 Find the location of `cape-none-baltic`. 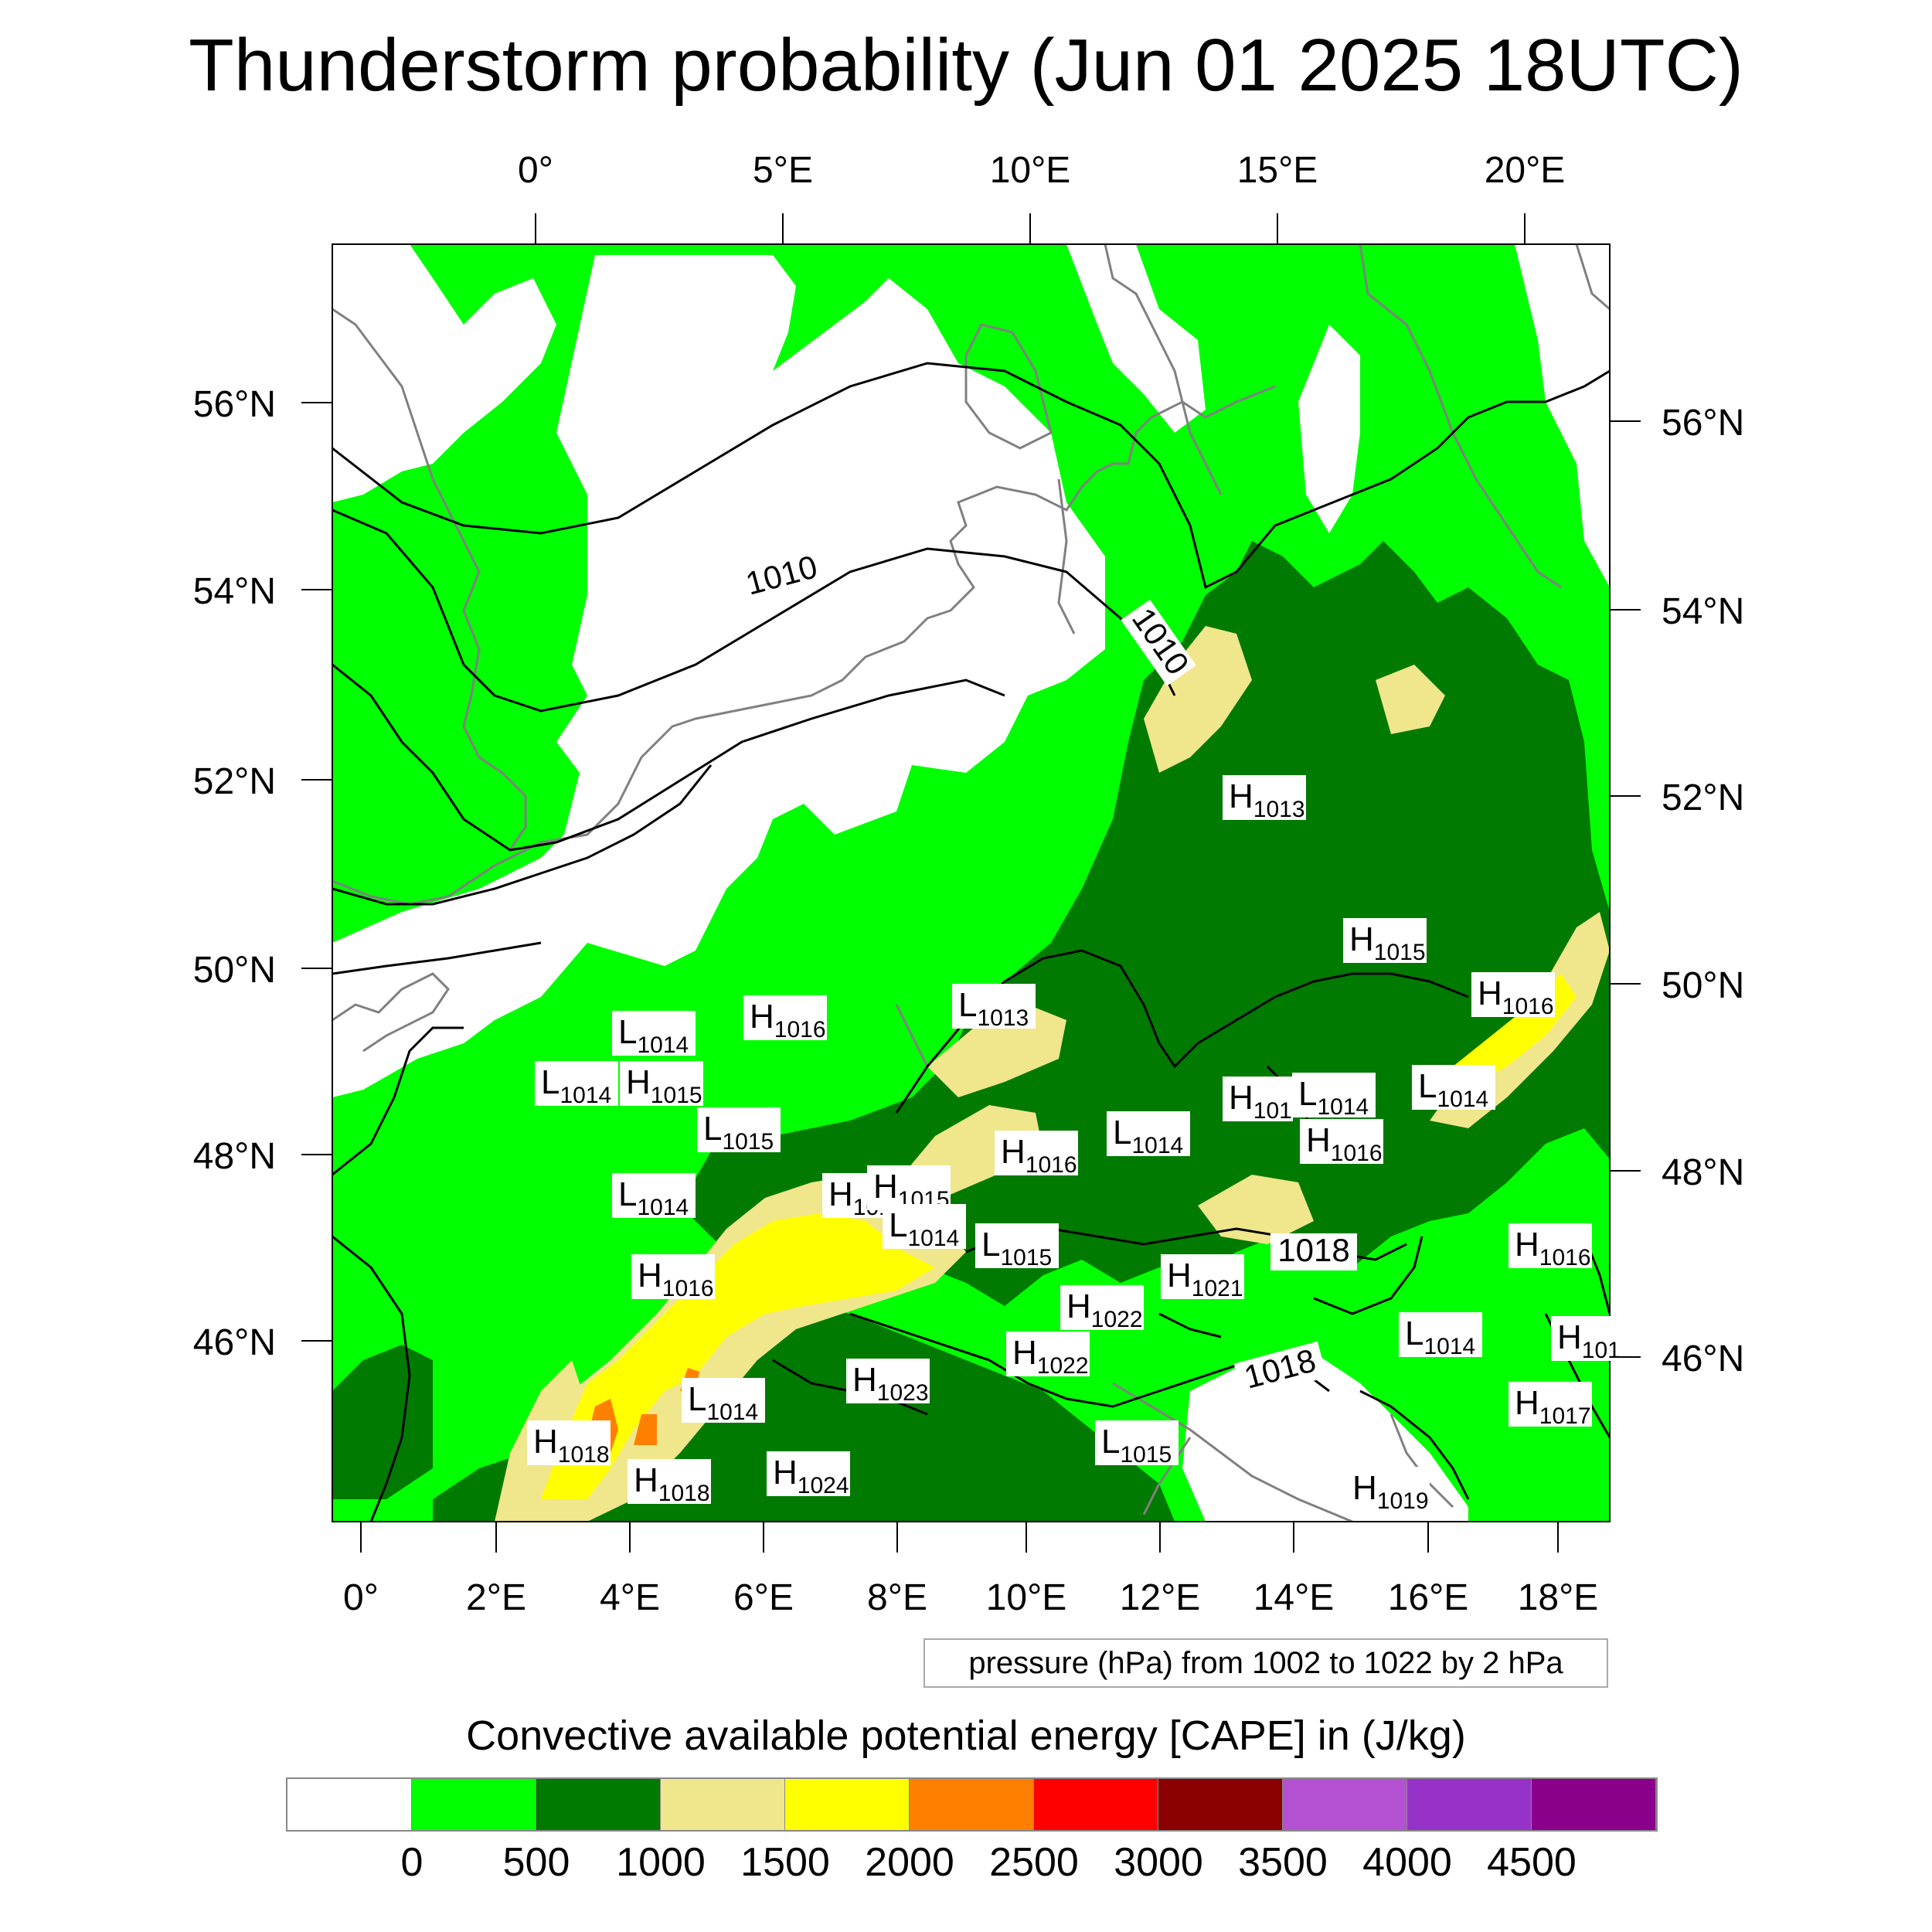

cape-none-baltic is located at coordinates (1329, 429).